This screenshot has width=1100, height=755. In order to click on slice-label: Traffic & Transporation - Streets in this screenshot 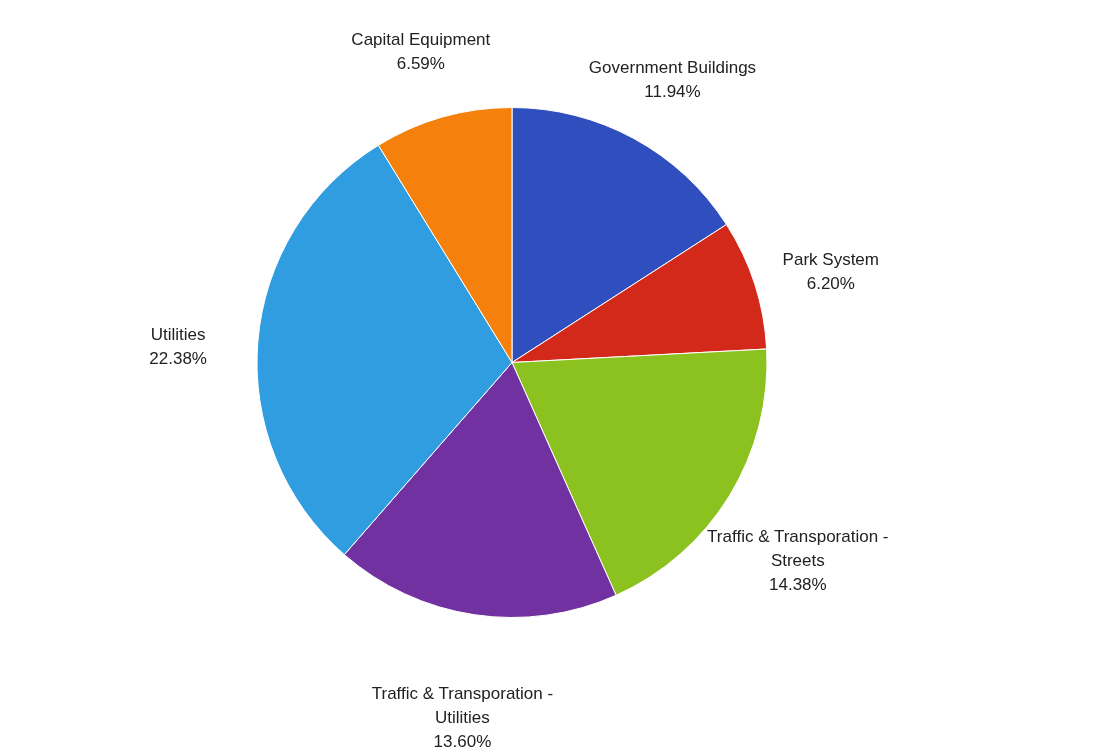, I will do `click(798, 549)`.